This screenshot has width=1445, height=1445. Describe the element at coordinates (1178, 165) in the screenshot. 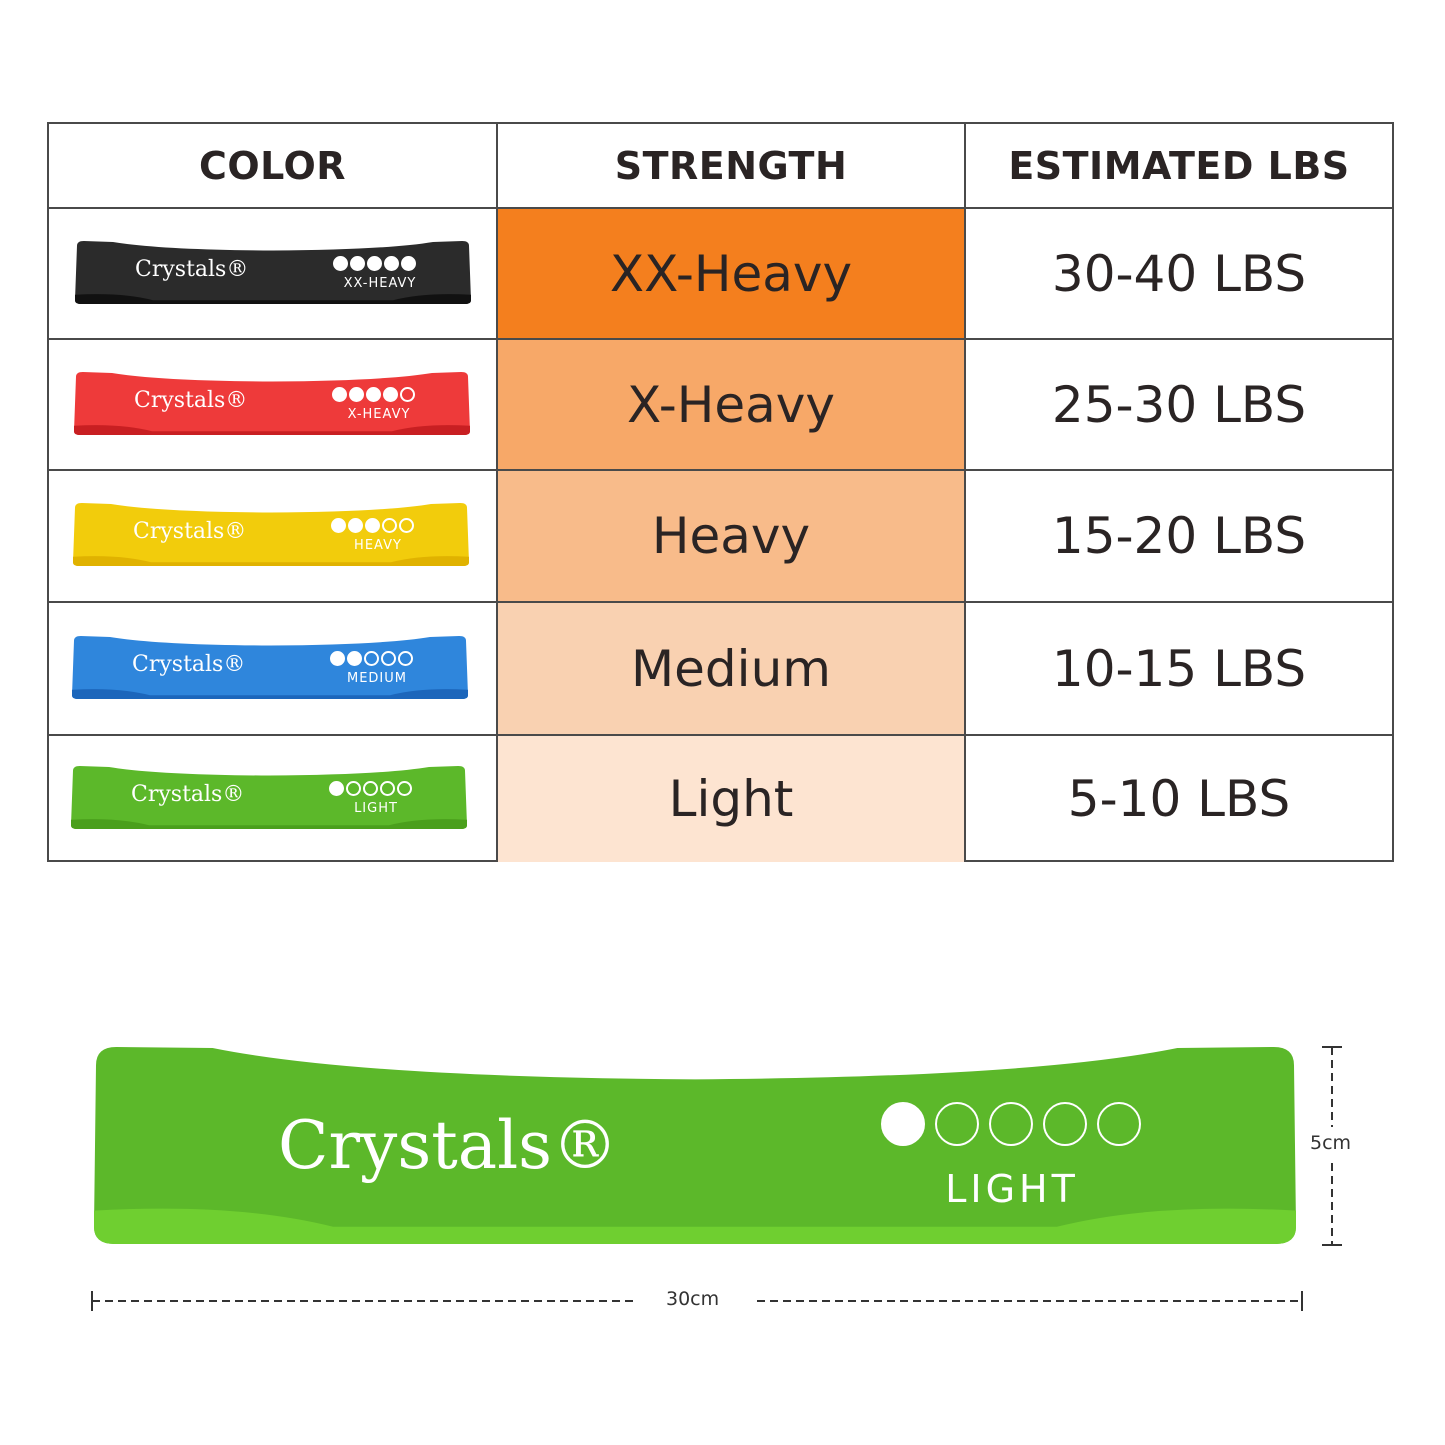

I see `header-estimated-lbs: ESTIMATED LBS` at that location.